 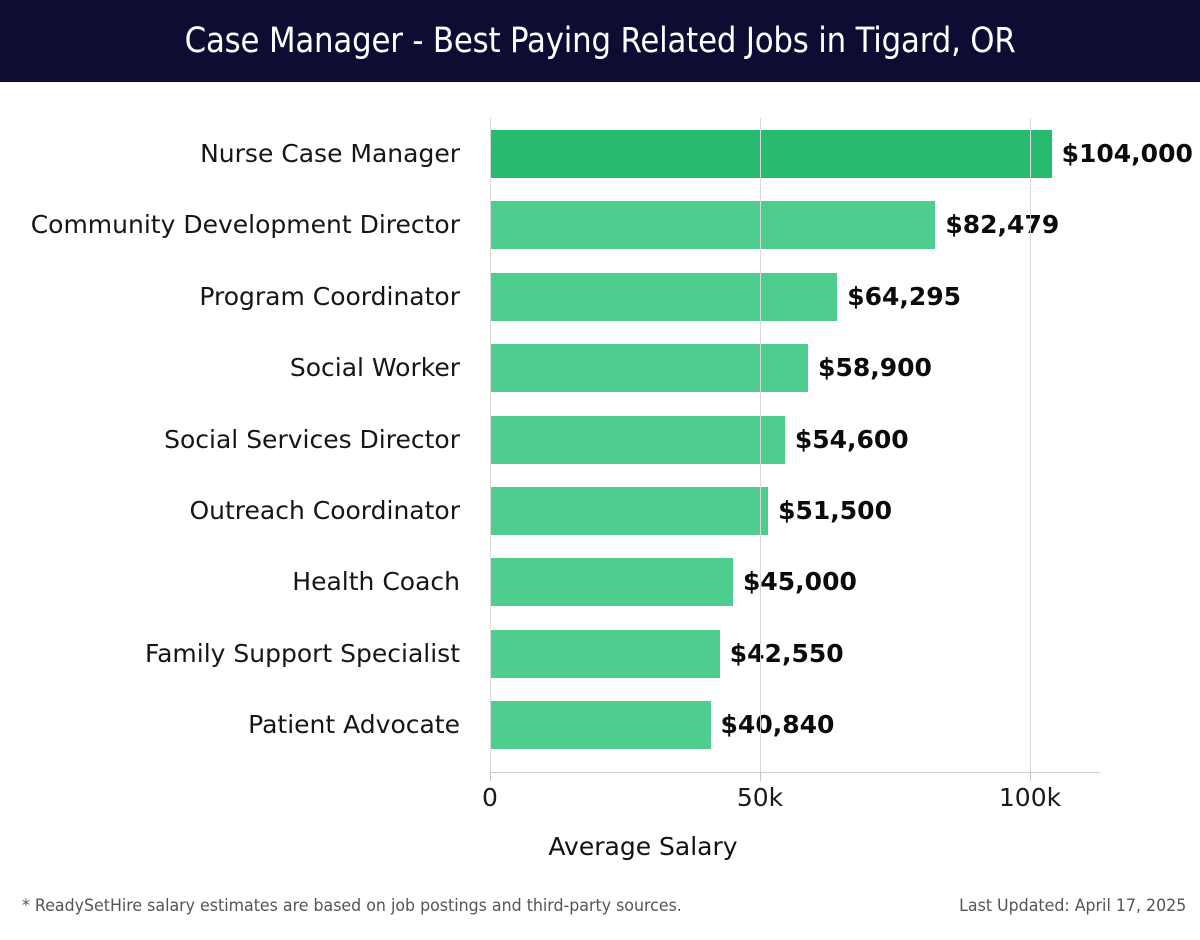 What do you see at coordinates (302, 653) in the screenshot?
I see `bar-category-label: Family Support Specialist` at bounding box center [302, 653].